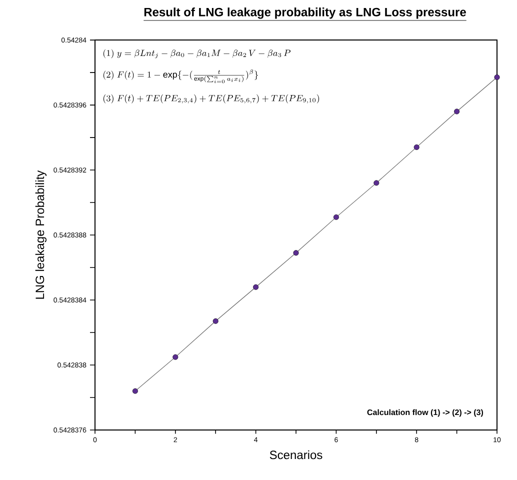 The width and height of the screenshot is (517, 480). What do you see at coordinates (296, 455) in the screenshot?
I see `x-axis-title: Scenarios` at bounding box center [296, 455].